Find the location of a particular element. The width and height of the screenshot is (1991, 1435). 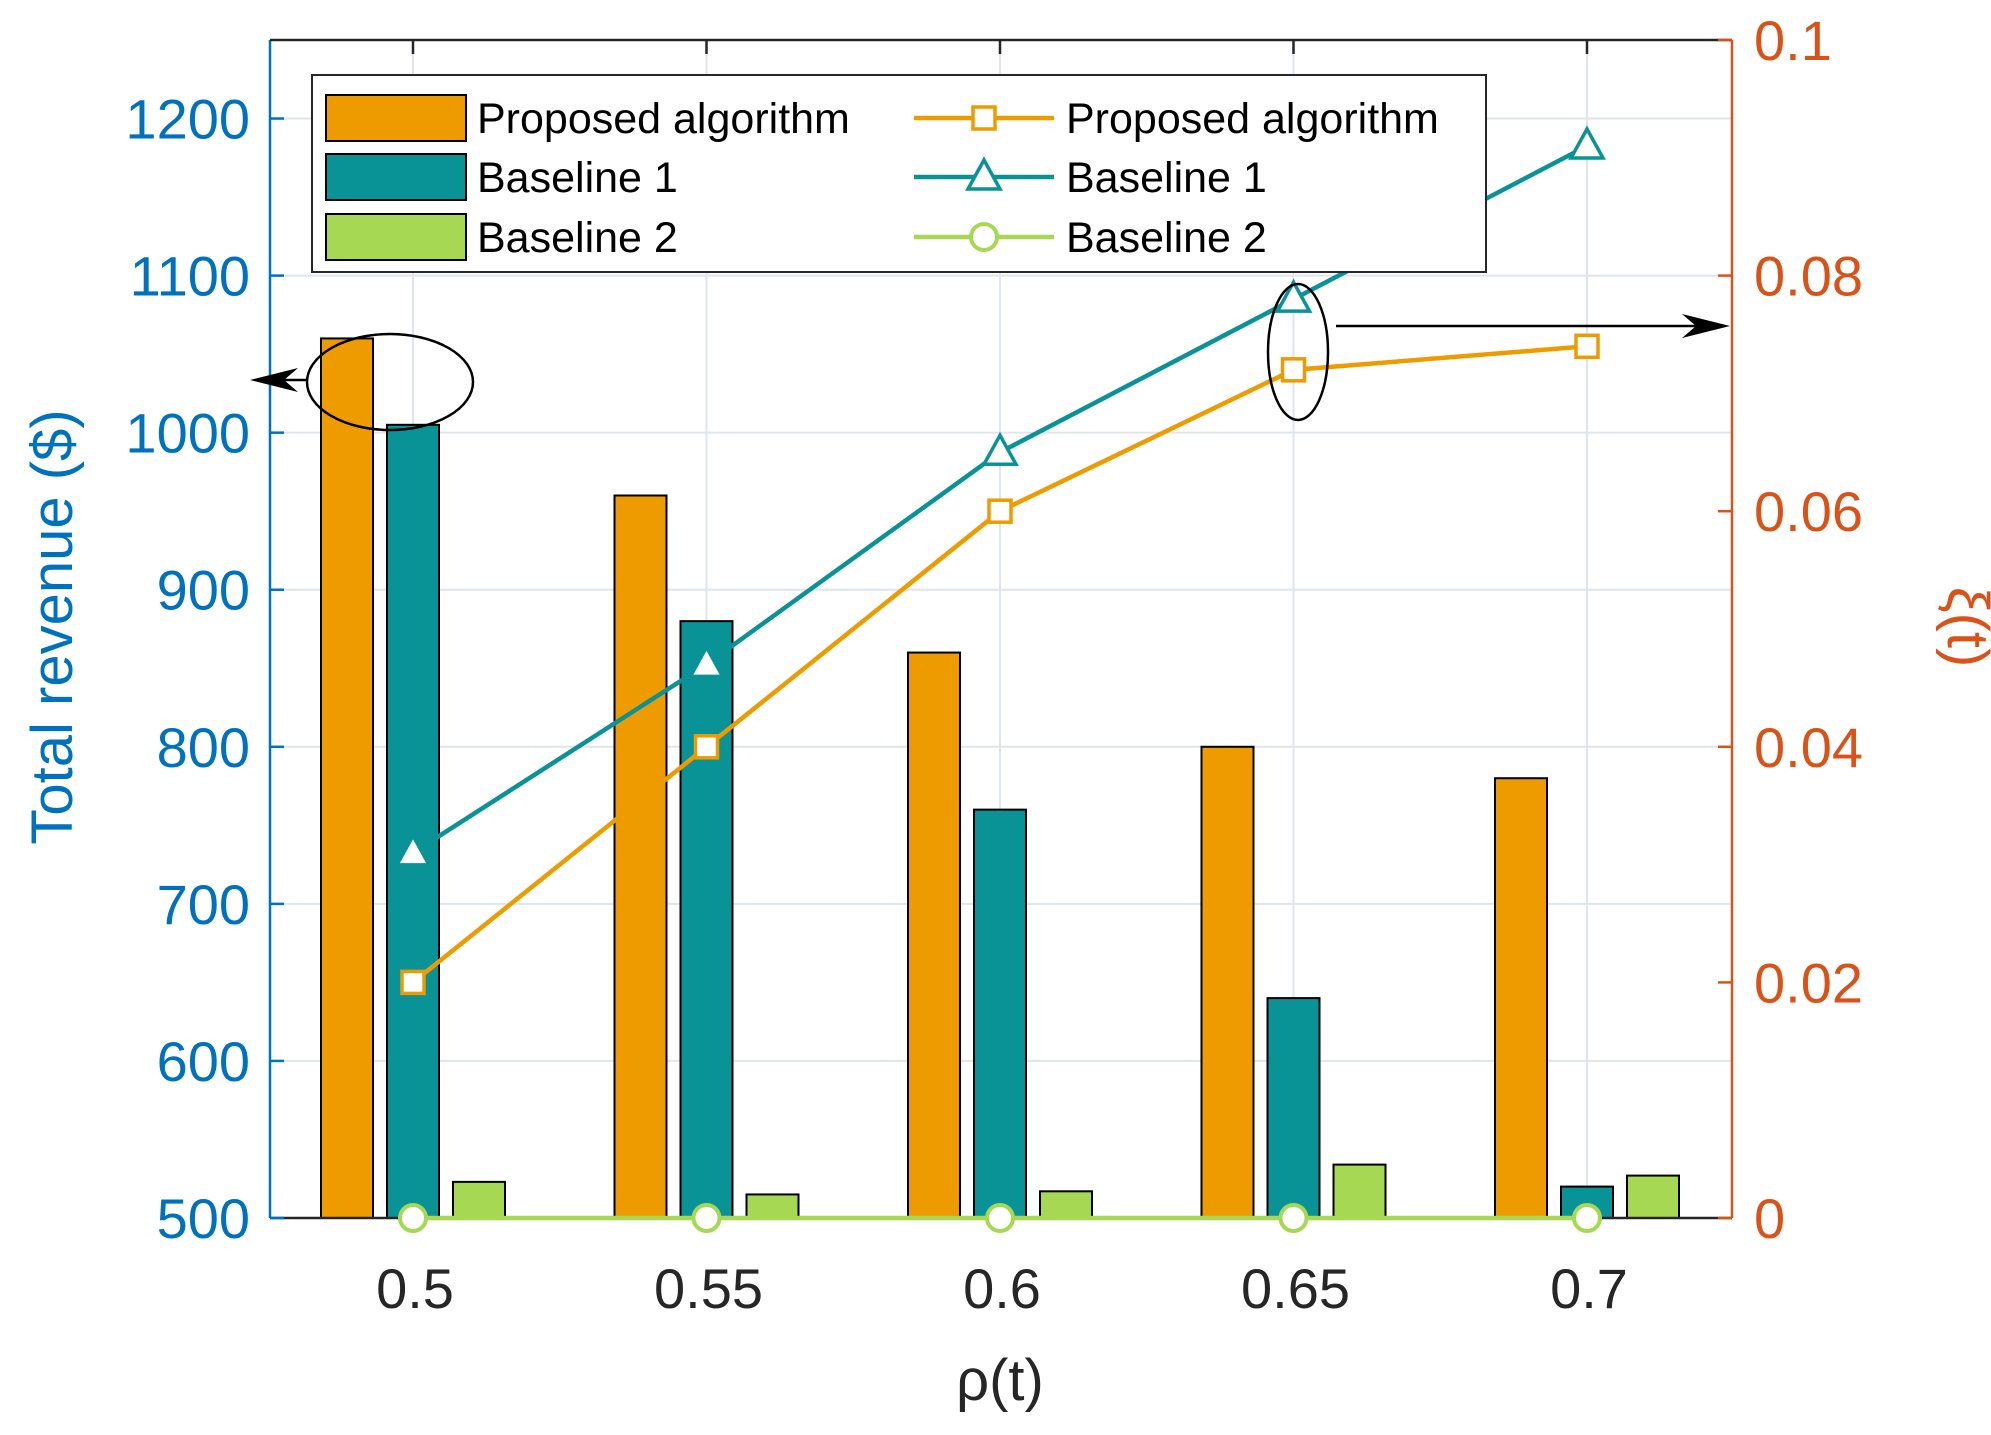

left-tick-label: 800 is located at coordinates (203, 747).